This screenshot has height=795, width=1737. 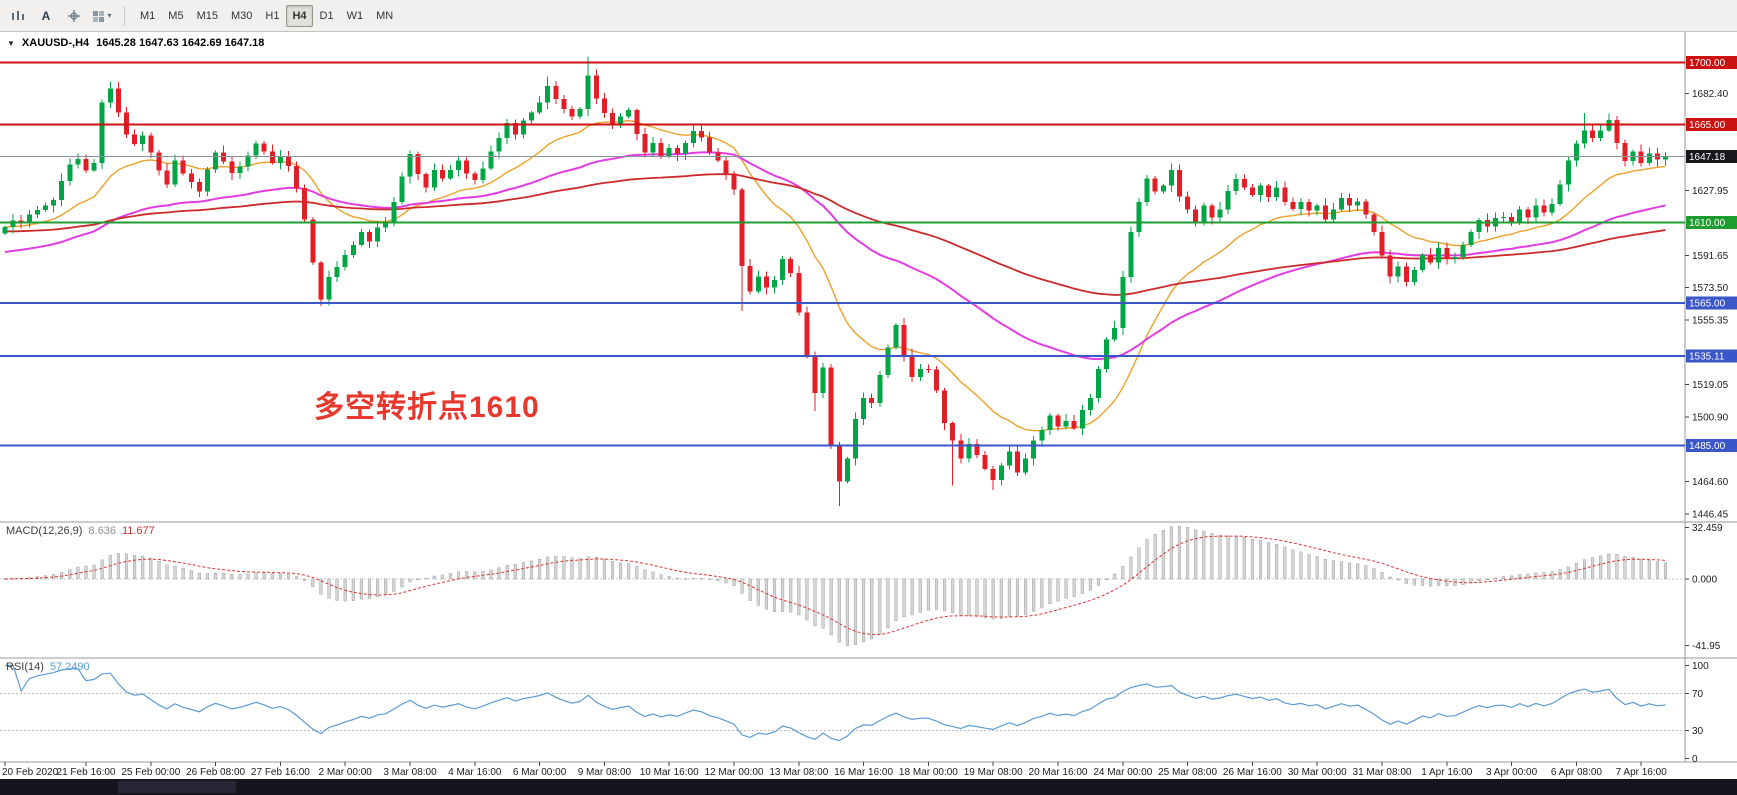 What do you see at coordinates (863, 772) in the screenshot?
I see `svg-text: 16 Mar 16:00` at bounding box center [863, 772].